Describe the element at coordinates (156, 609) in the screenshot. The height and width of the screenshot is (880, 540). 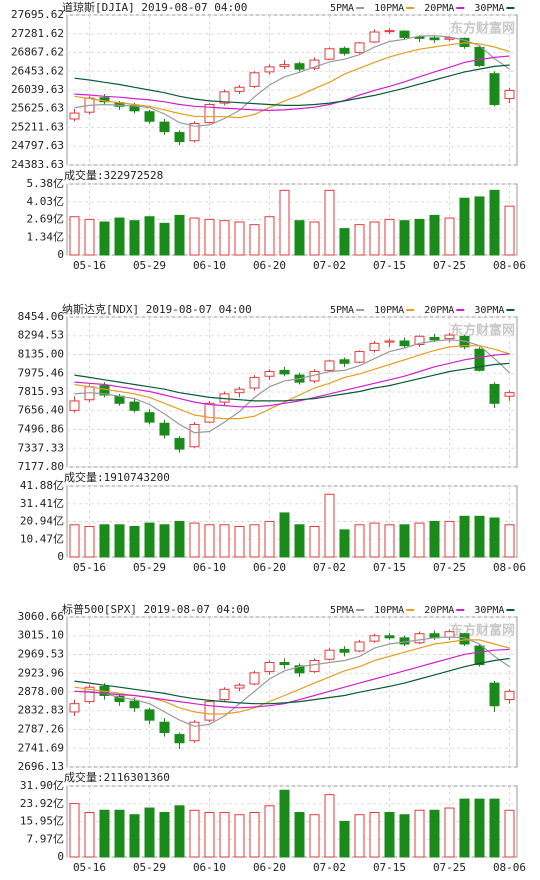
I see `chart-title: 标普500[SPX] 2019-08-07 04:00` at that location.